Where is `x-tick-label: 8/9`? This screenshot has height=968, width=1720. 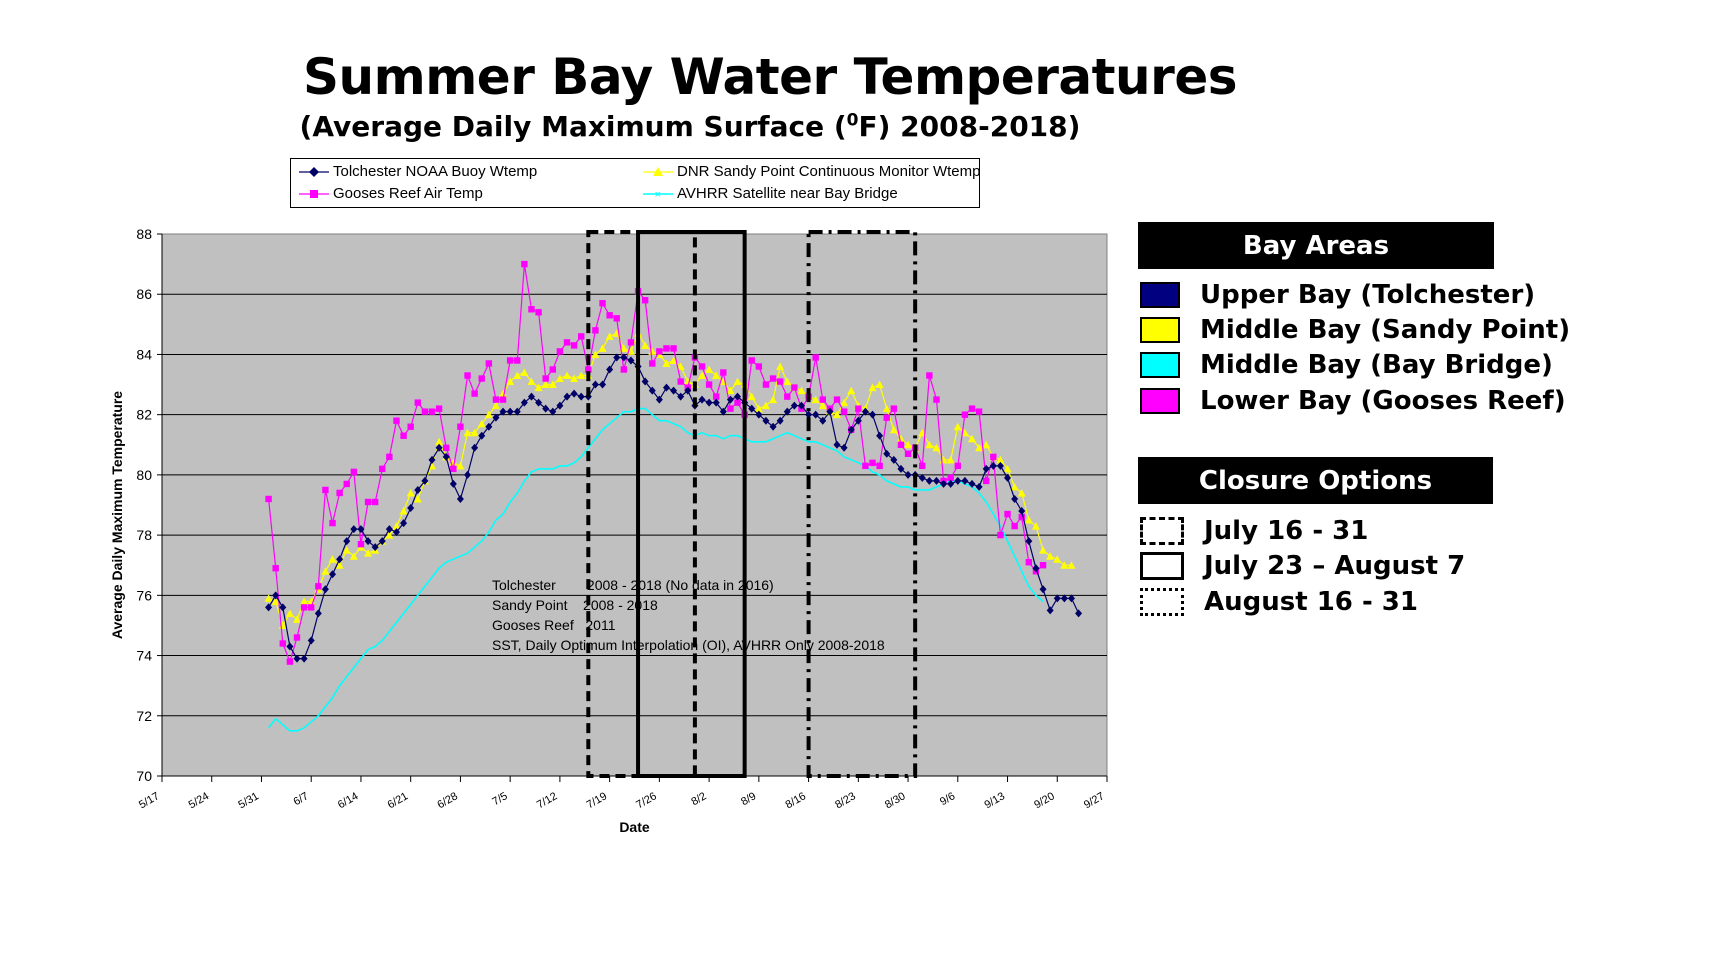 x-tick-label: 8/9 is located at coordinates (748, 799).